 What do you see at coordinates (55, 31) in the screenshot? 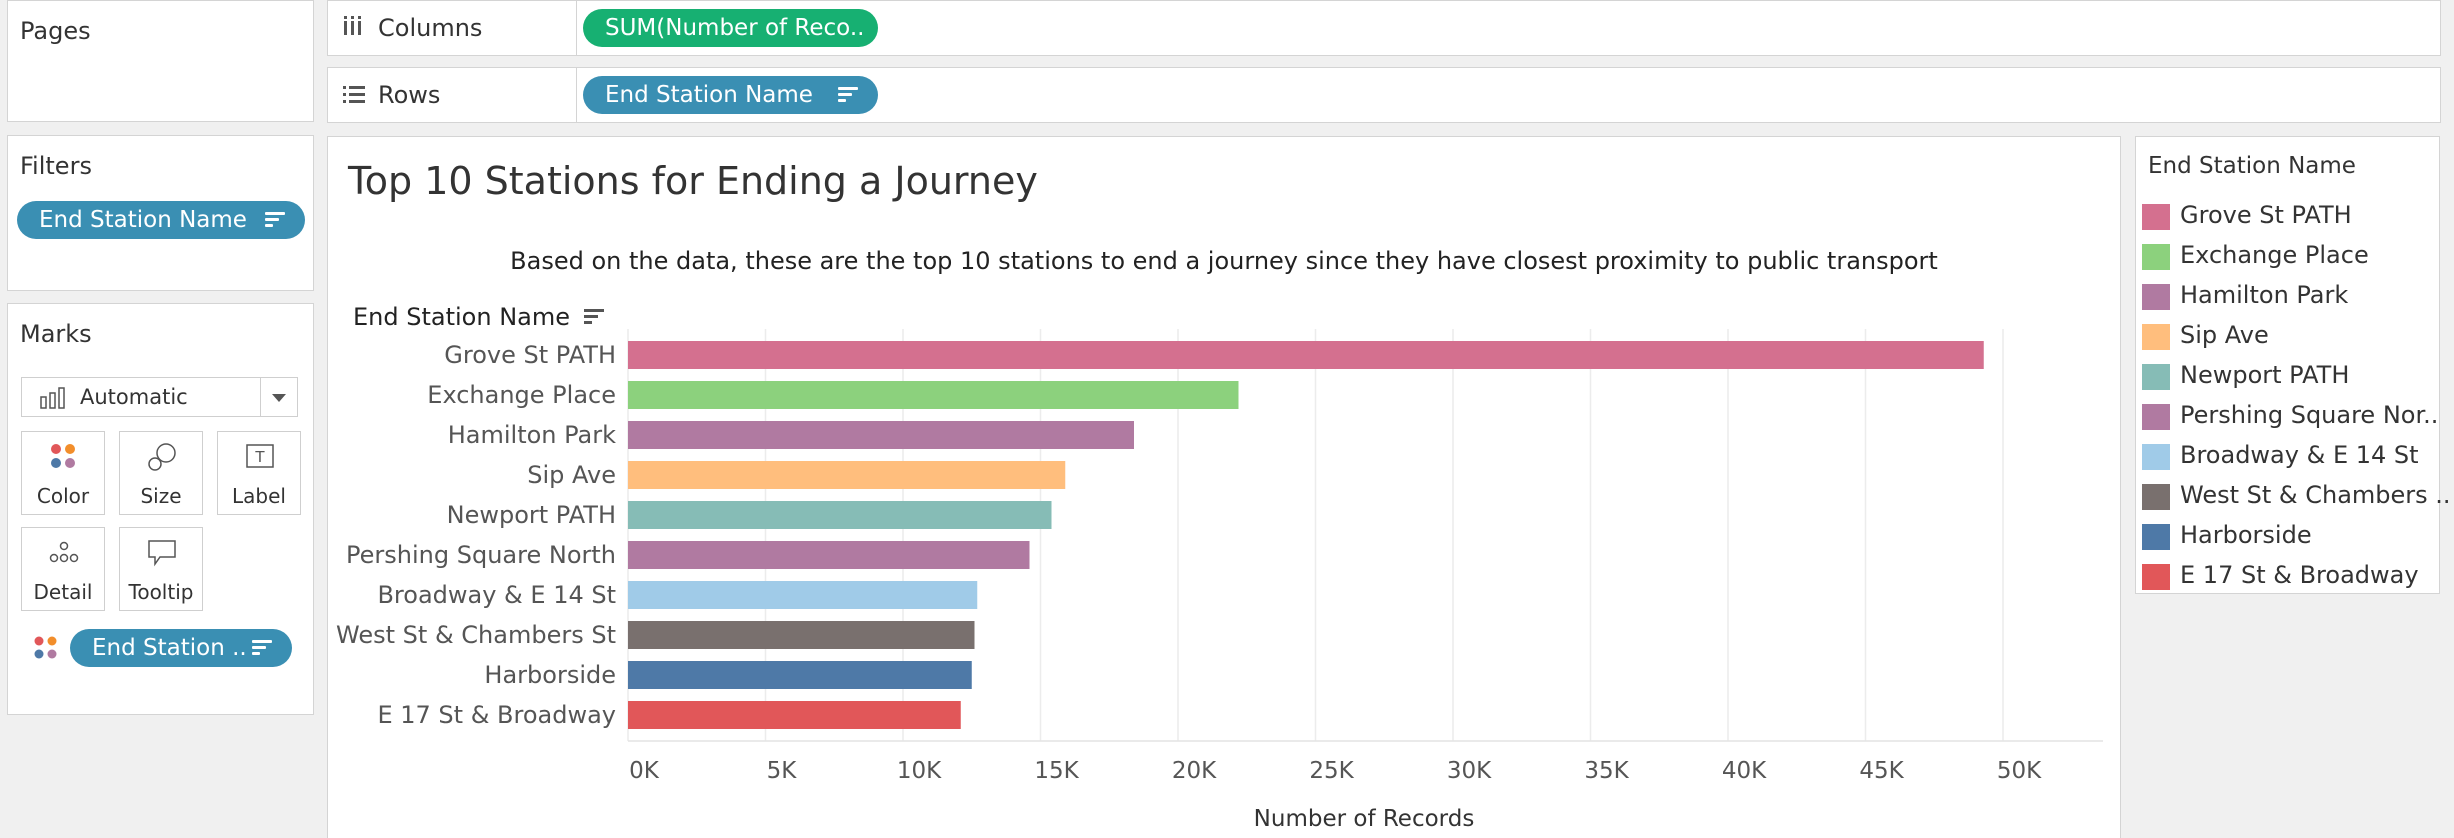
I see `pages-label: Pages` at bounding box center [55, 31].